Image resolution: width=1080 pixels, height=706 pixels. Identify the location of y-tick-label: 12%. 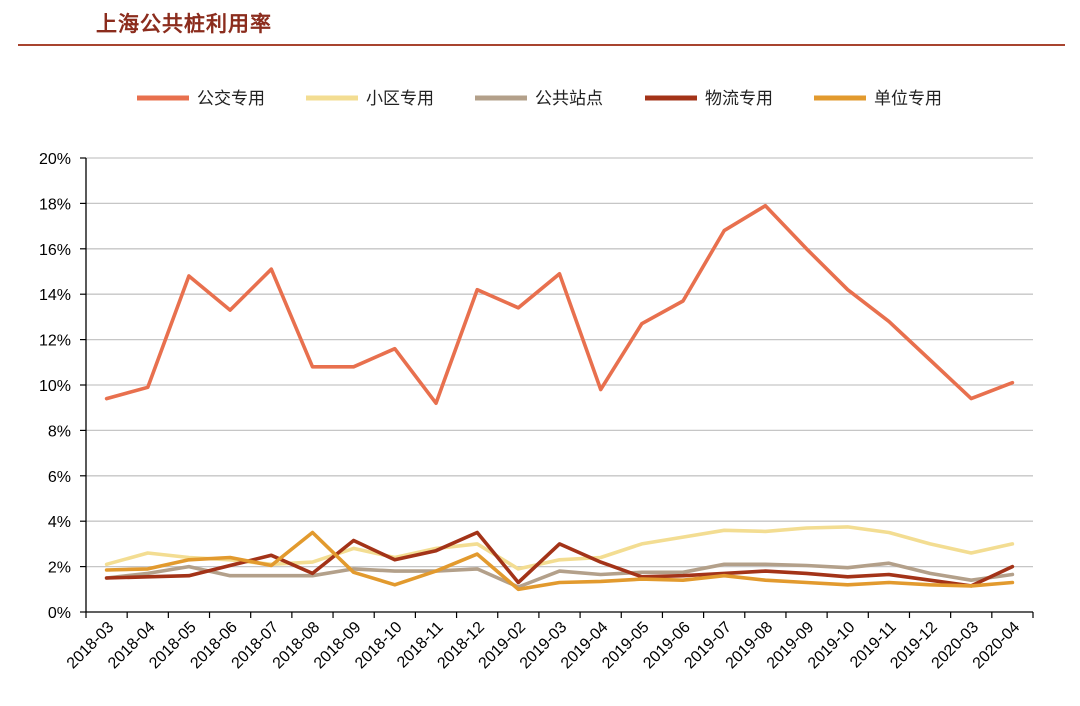
(55, 341).